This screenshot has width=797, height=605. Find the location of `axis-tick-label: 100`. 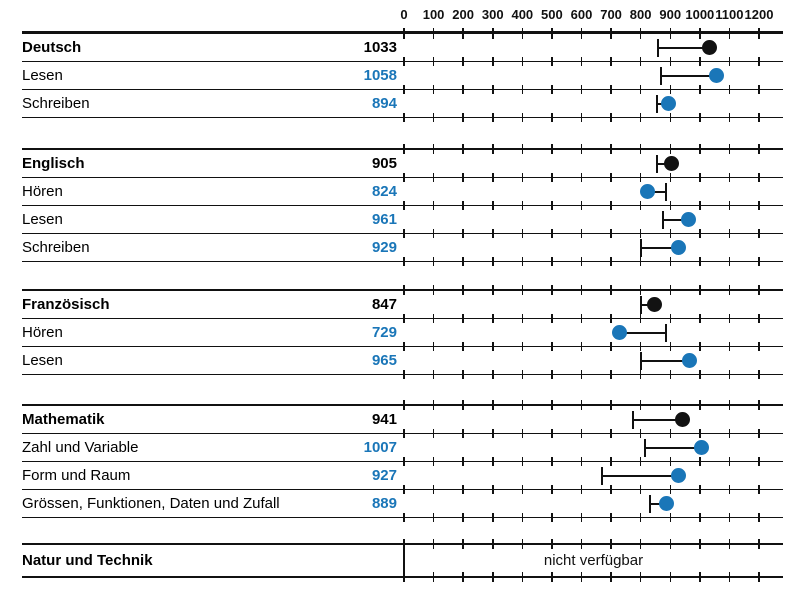

axis-tick-label: 100 is located at coordinates (433, 14).